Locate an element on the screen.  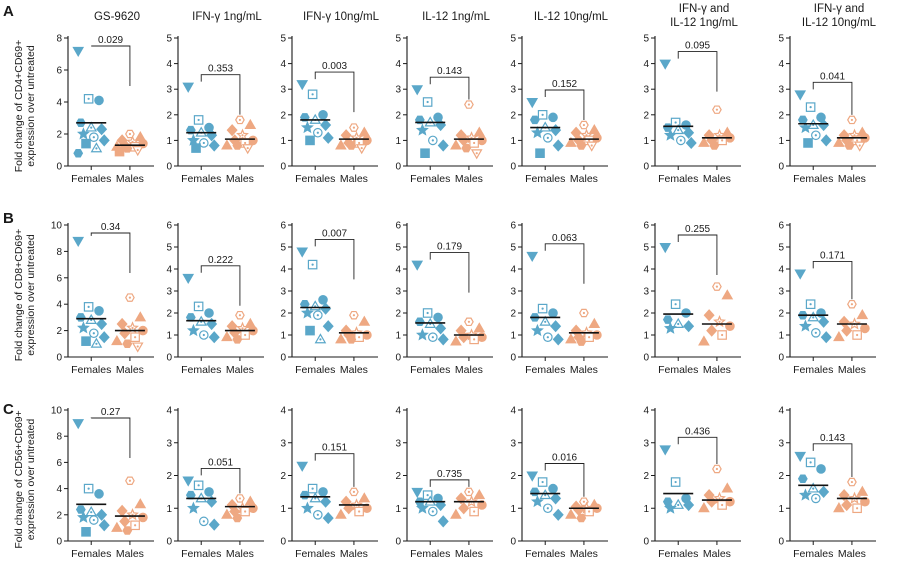
panel-A-7-females-point is located at coordinates (808, 143).